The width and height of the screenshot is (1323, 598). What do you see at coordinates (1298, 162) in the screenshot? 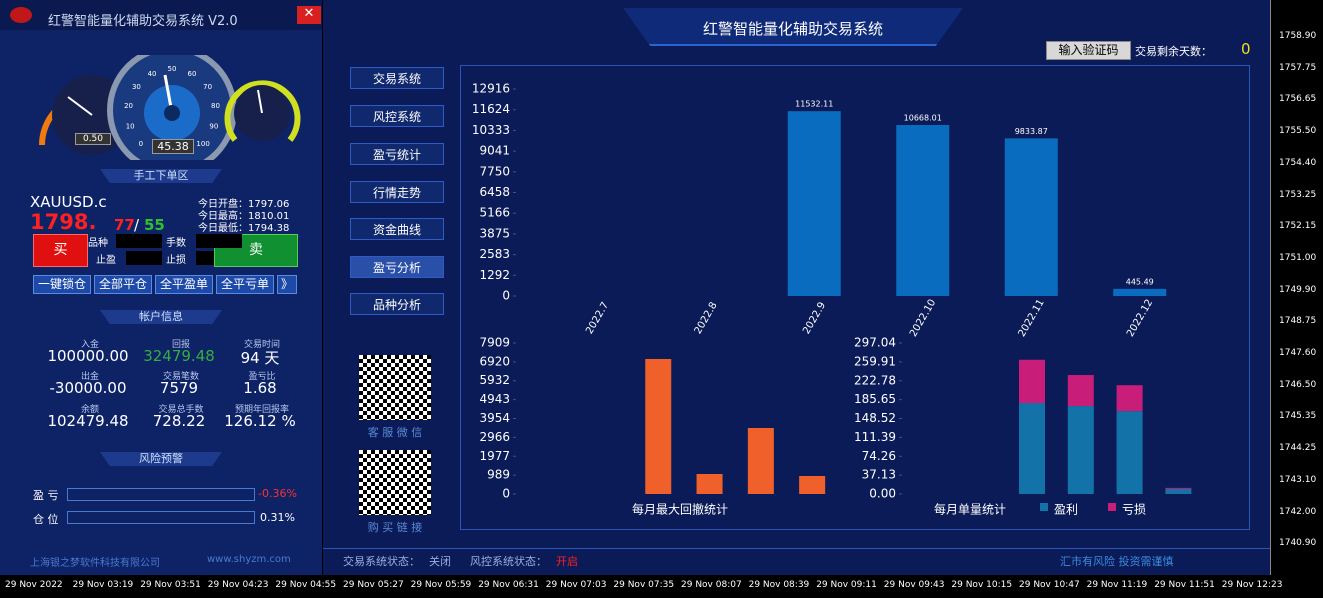
I see `price-label: 1754.40` at bounding box center [1298, 162].